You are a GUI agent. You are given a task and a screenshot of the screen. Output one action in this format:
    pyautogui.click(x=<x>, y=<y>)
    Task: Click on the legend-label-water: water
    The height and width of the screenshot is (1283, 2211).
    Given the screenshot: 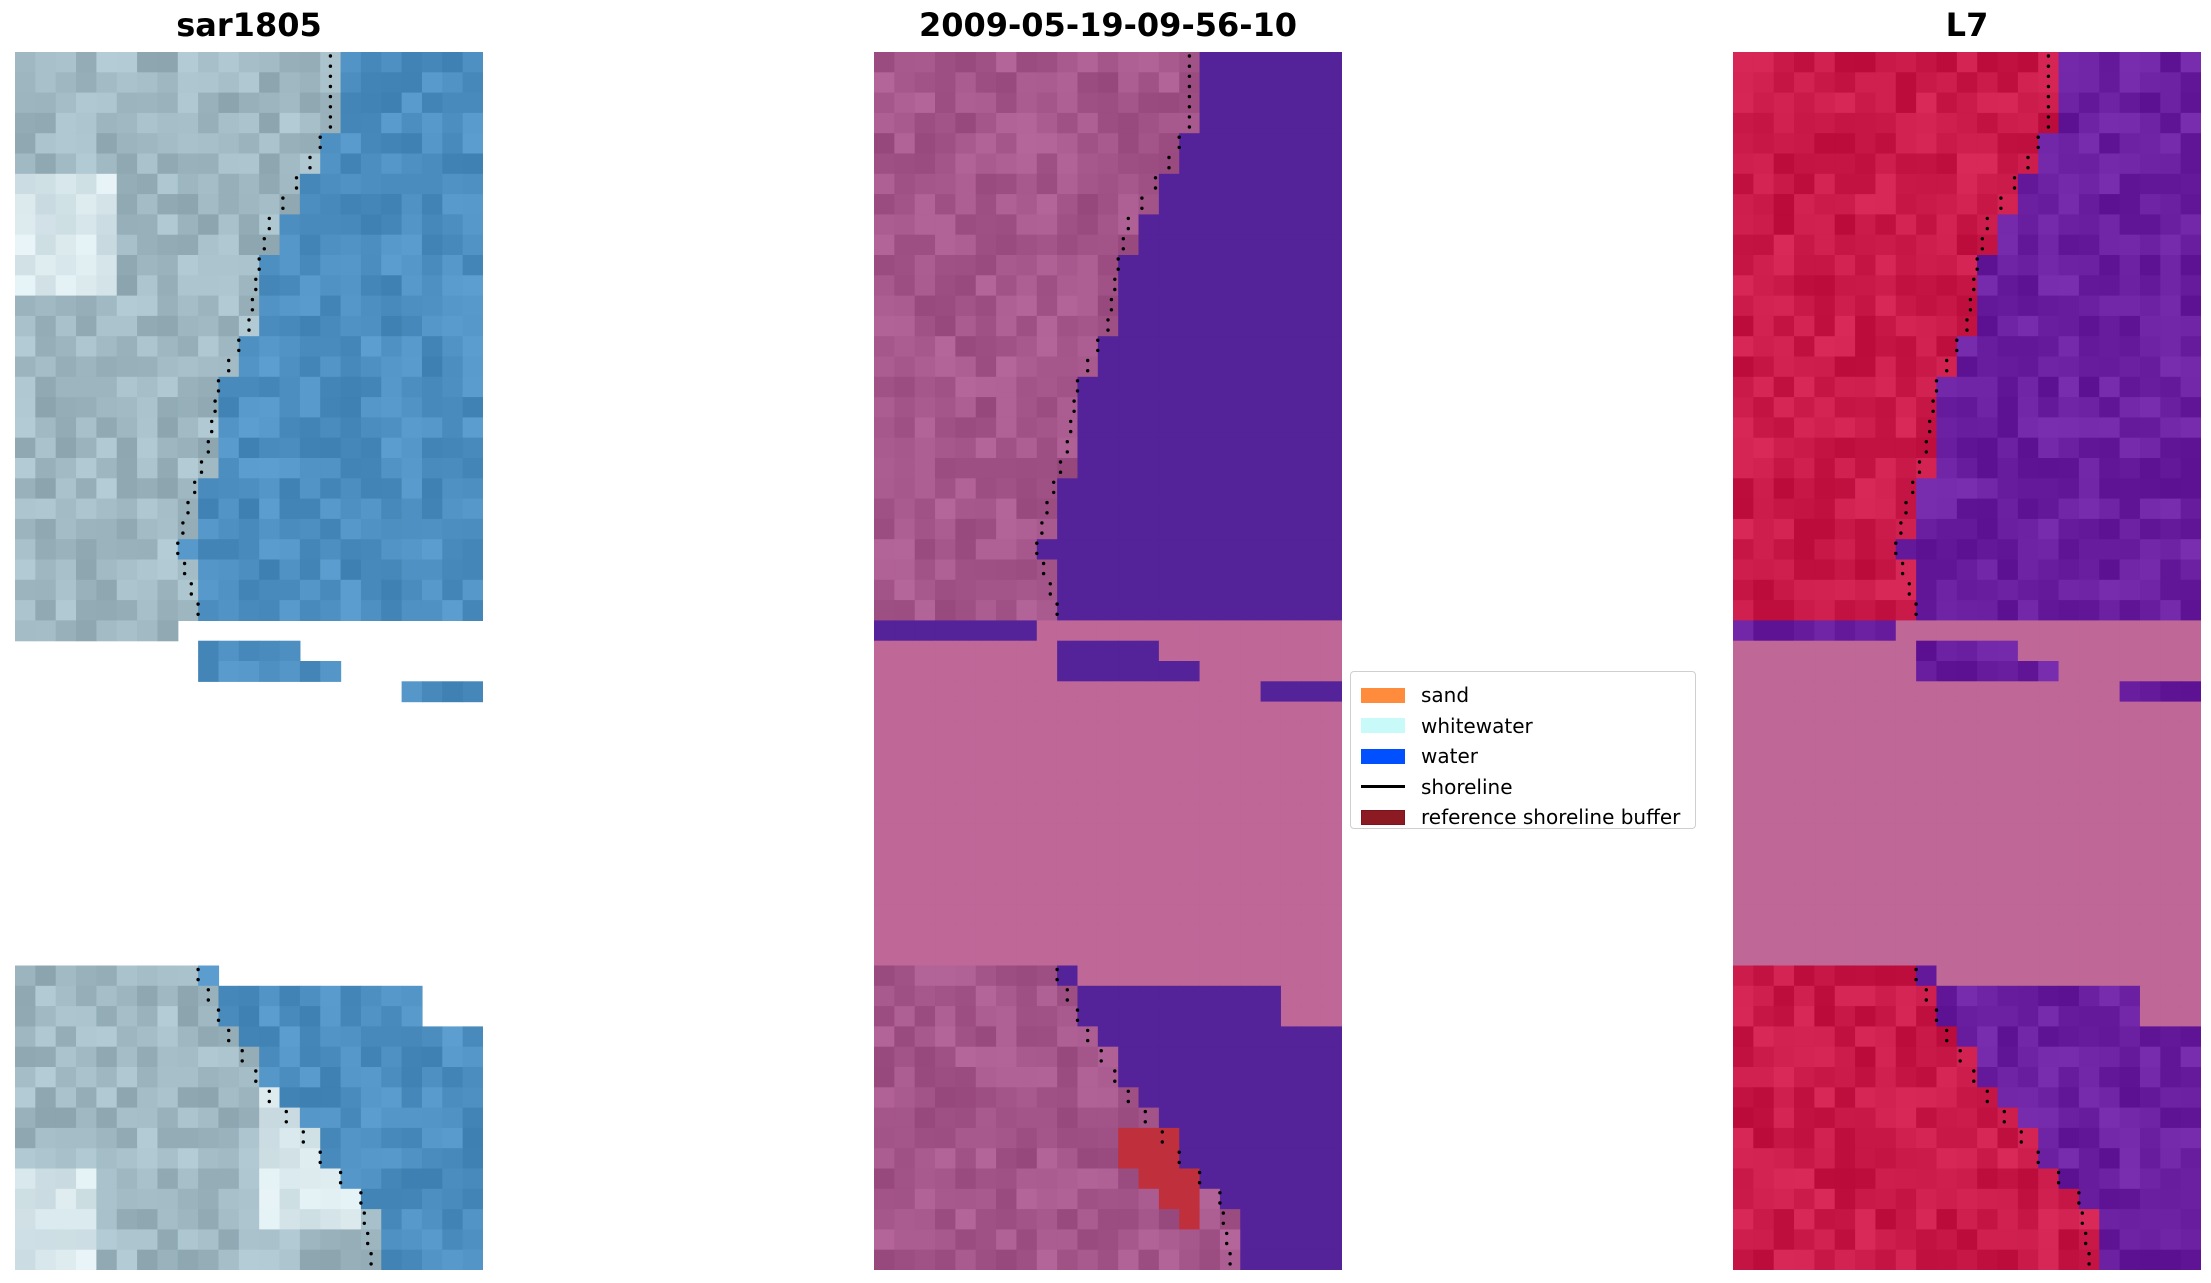 What is the action you would take?
    pyautogui.click(x=1449, y=756)
    